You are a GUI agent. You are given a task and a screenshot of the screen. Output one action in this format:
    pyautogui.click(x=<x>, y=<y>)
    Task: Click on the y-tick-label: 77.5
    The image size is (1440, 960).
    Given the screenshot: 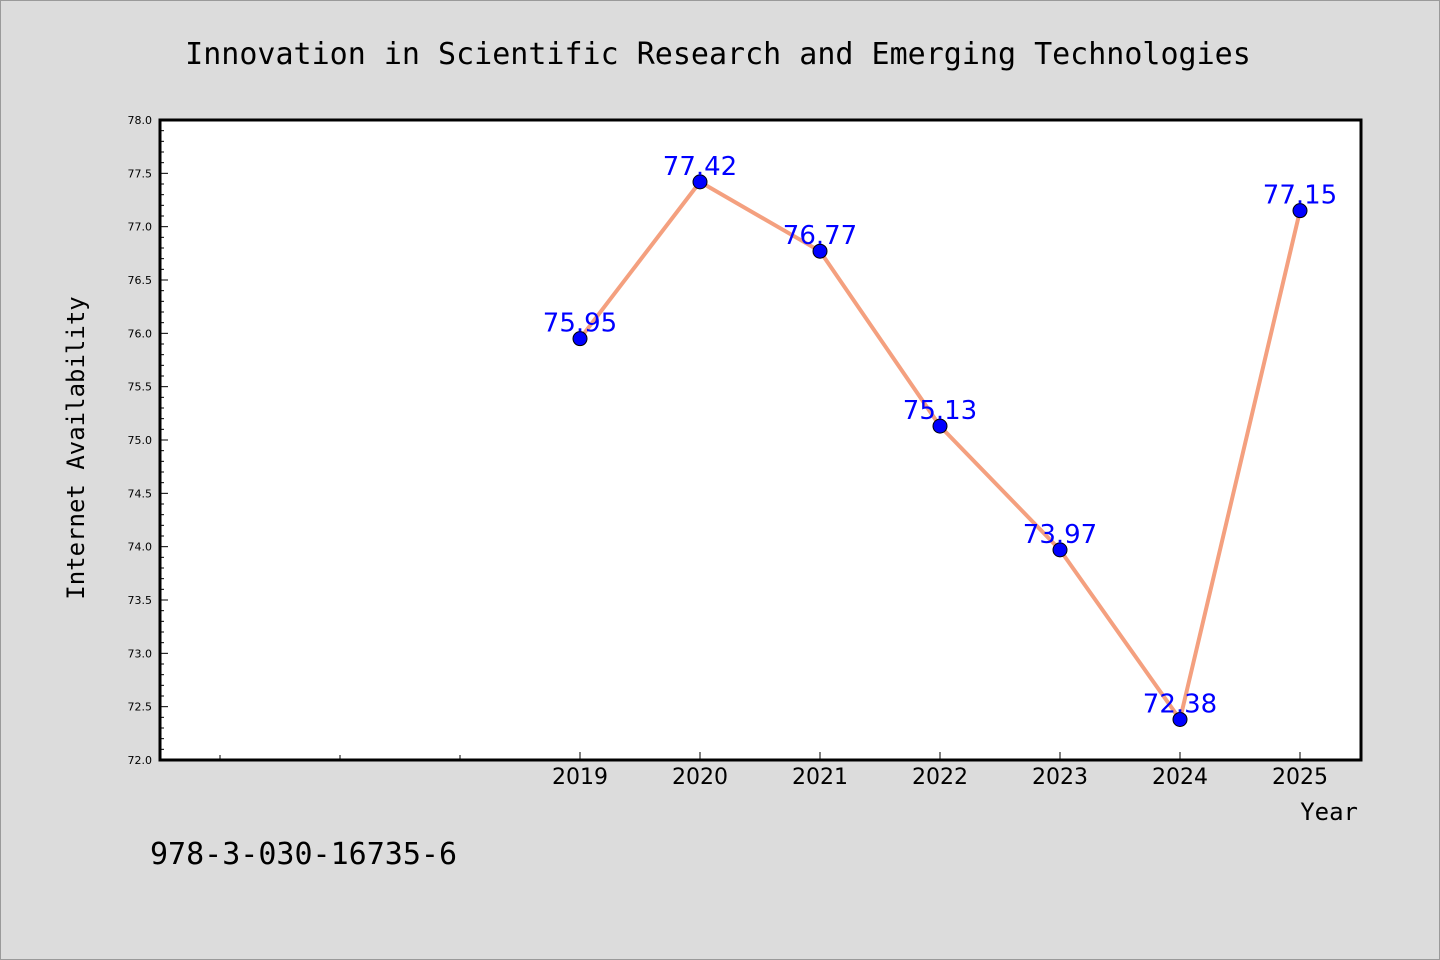 What is the action you would take?
    pyautogui.click(x=140, y=173)
    